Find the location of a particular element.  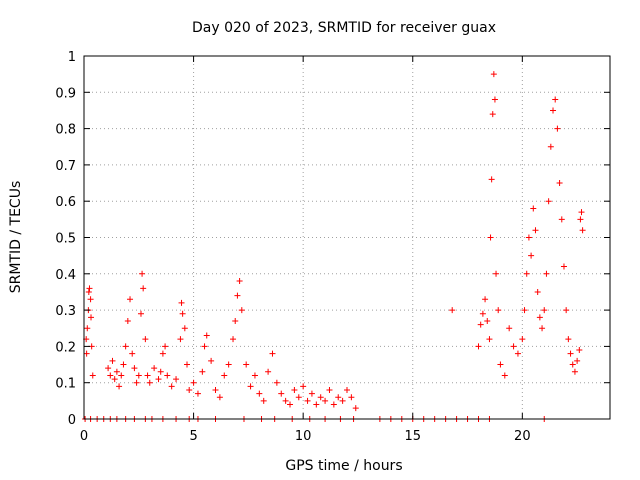

y-tick-label: 0 is located at coordinates (72, 420).